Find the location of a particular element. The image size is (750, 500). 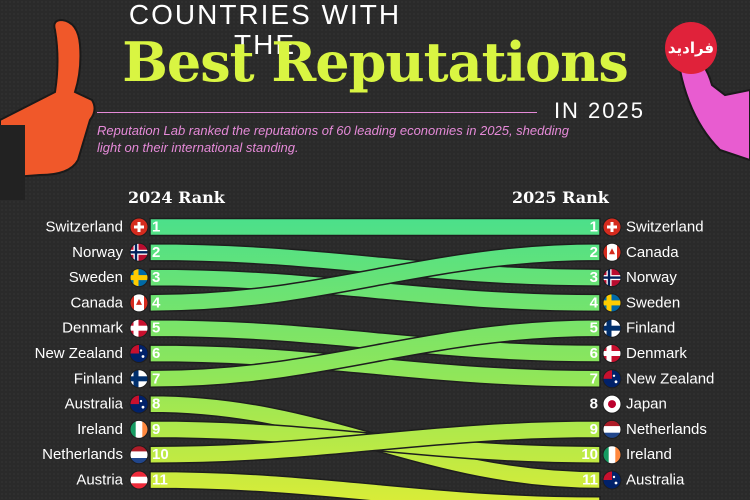

right-country-label: Finland is located at coordinates (650, 328).